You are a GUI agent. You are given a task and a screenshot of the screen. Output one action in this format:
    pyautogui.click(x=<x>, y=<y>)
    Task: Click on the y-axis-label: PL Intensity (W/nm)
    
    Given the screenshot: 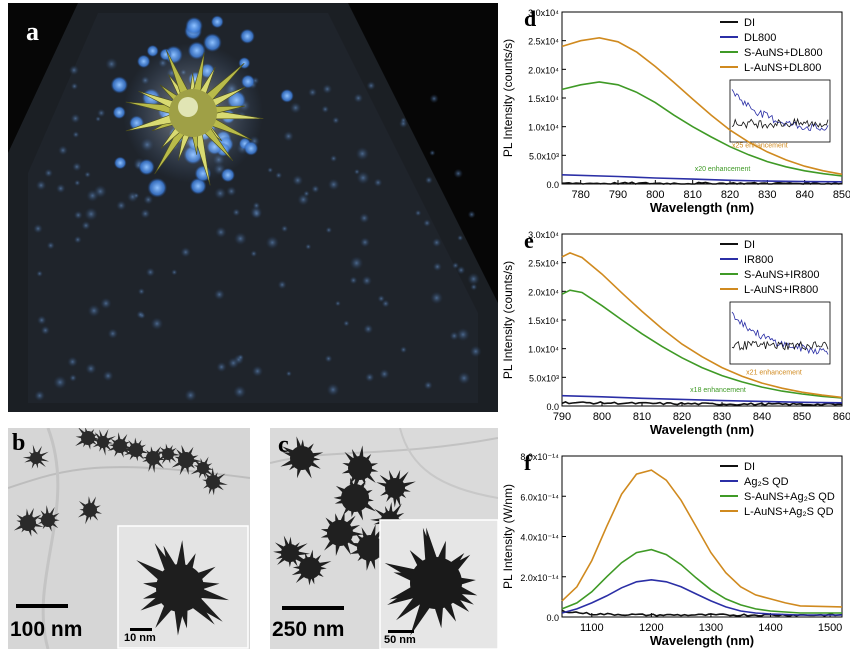 What is the action you would take?
    pyautogui.click(x=508, y=536)
    